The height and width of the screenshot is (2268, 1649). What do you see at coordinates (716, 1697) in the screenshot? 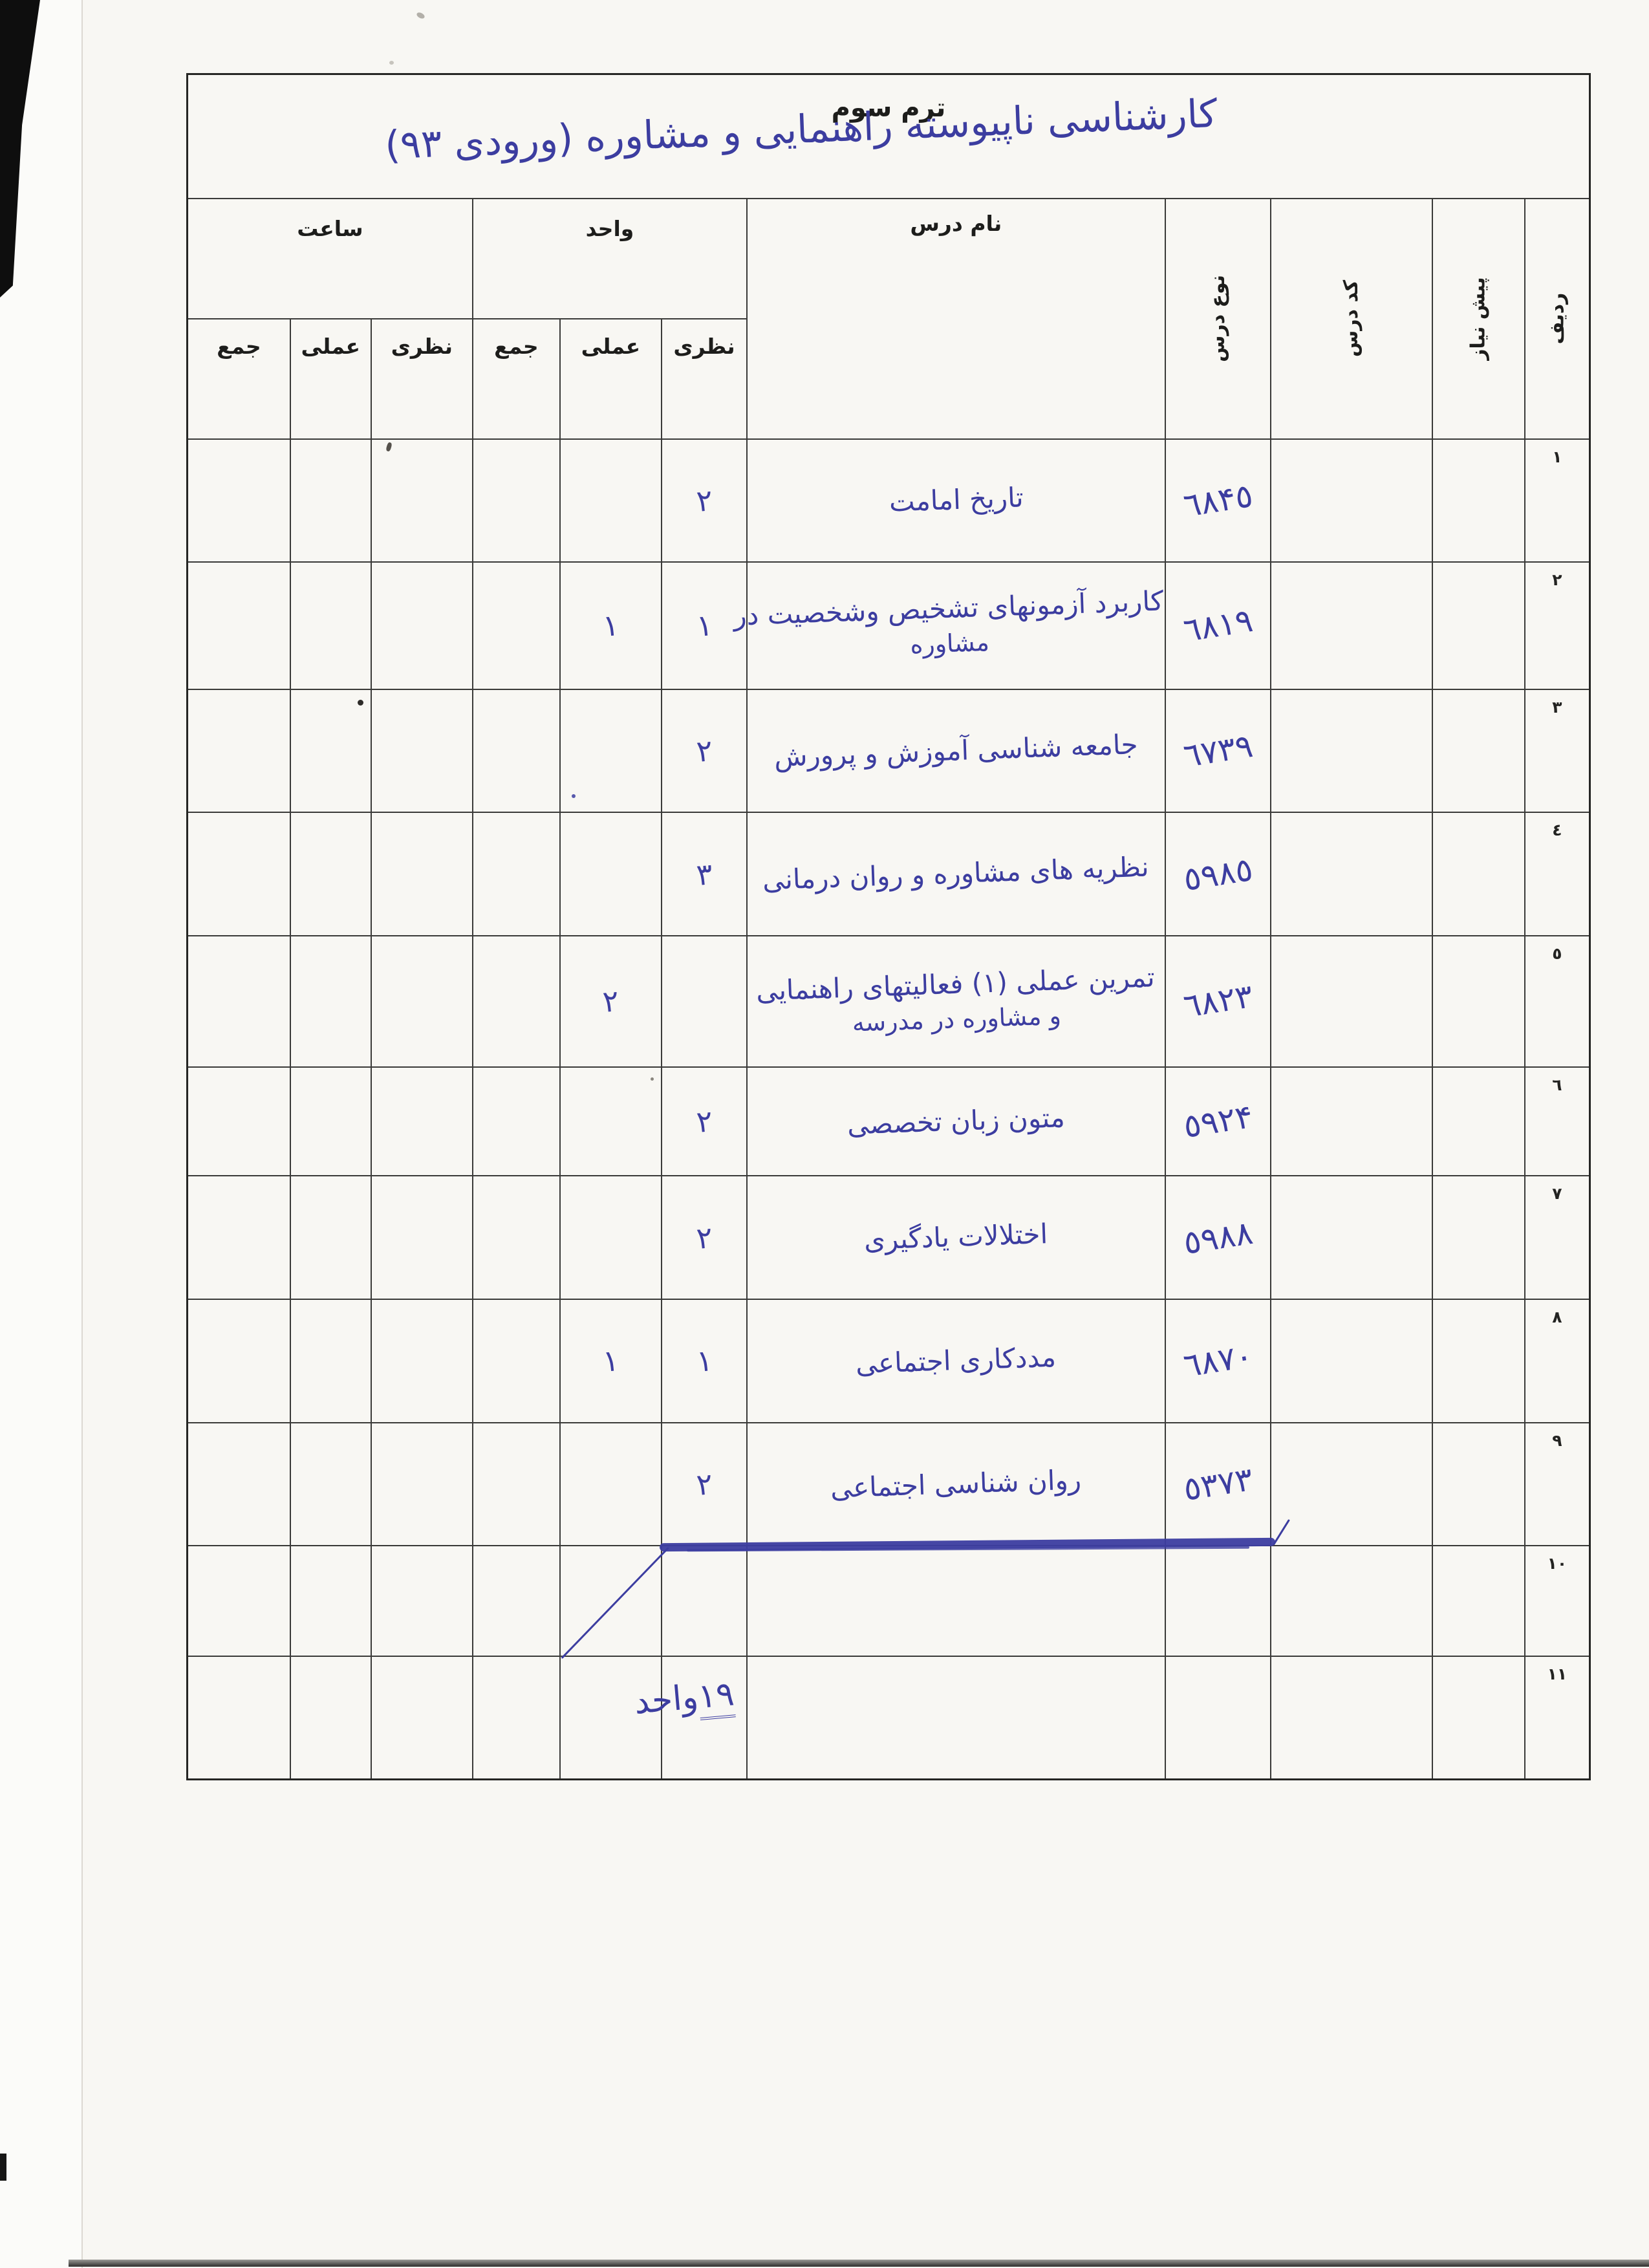
I see `total-units-number: ١٩` at bounding box center [716, 1697].